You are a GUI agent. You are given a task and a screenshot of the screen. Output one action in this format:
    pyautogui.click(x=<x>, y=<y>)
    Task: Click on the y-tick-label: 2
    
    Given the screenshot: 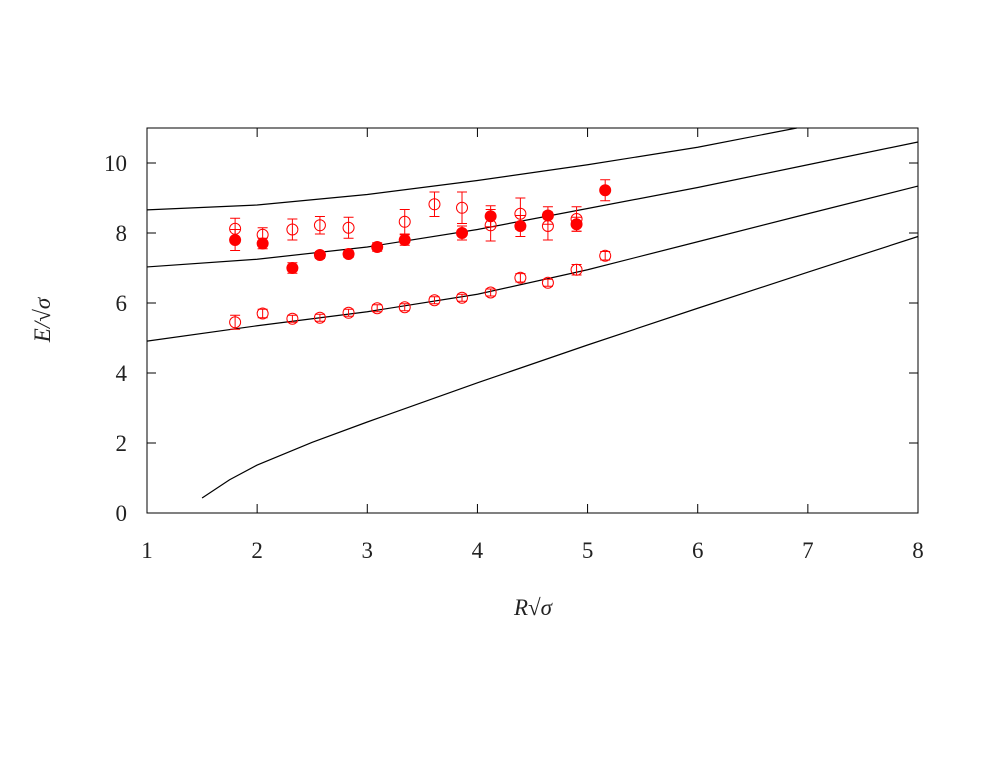 What is the action you would take?
    pyautogui.click(x=122, y=443)
    